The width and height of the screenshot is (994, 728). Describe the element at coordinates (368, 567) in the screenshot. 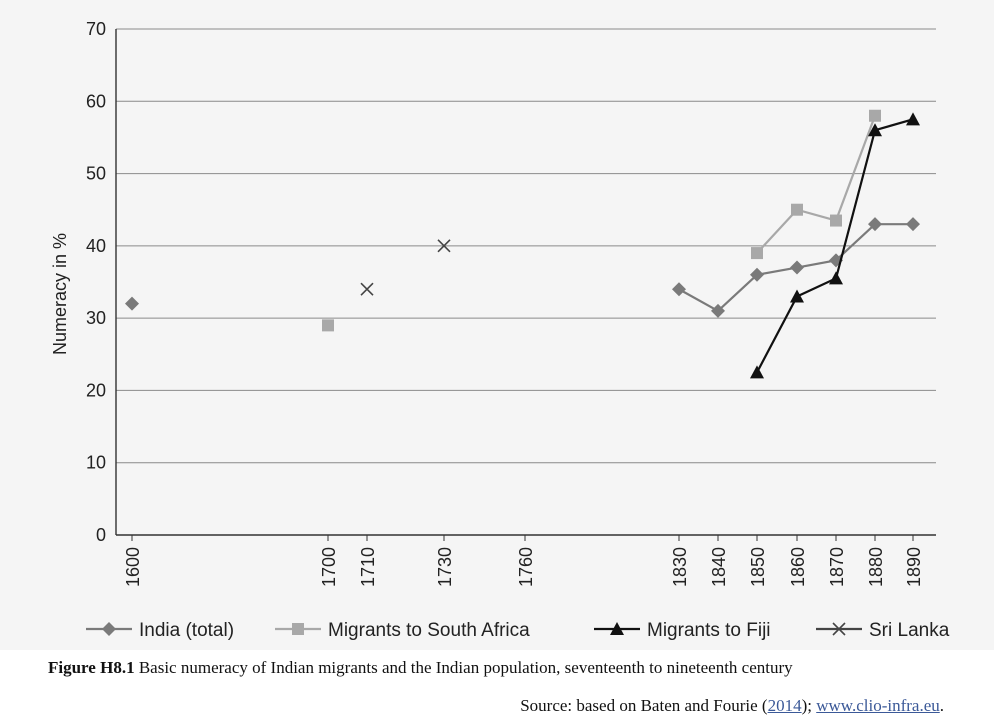

I see `x-tick-label: 1710` at that location.